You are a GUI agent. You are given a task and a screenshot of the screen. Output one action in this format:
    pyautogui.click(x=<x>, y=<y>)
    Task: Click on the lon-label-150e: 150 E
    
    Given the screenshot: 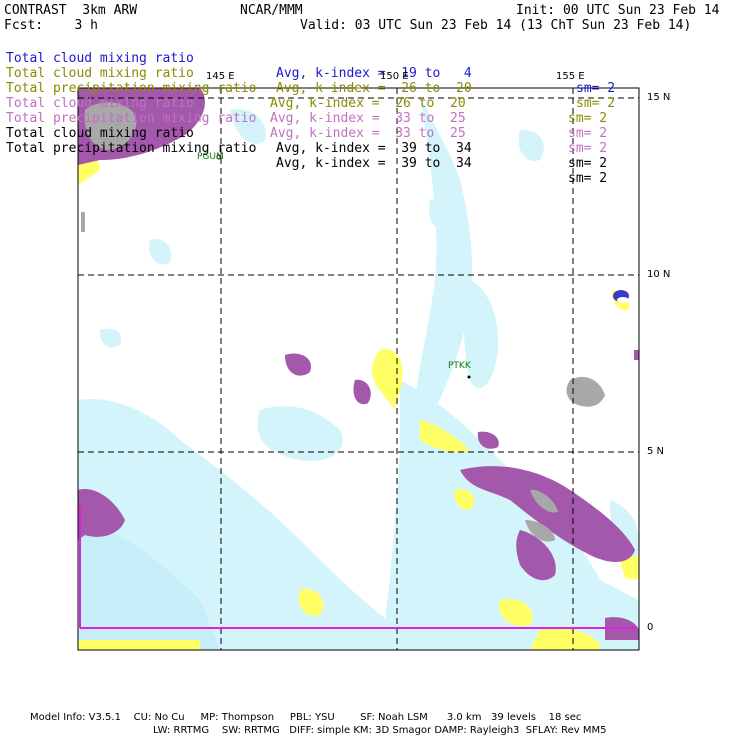 What is the action you would take?
    pyautogui.click(x=394, y=76)
    